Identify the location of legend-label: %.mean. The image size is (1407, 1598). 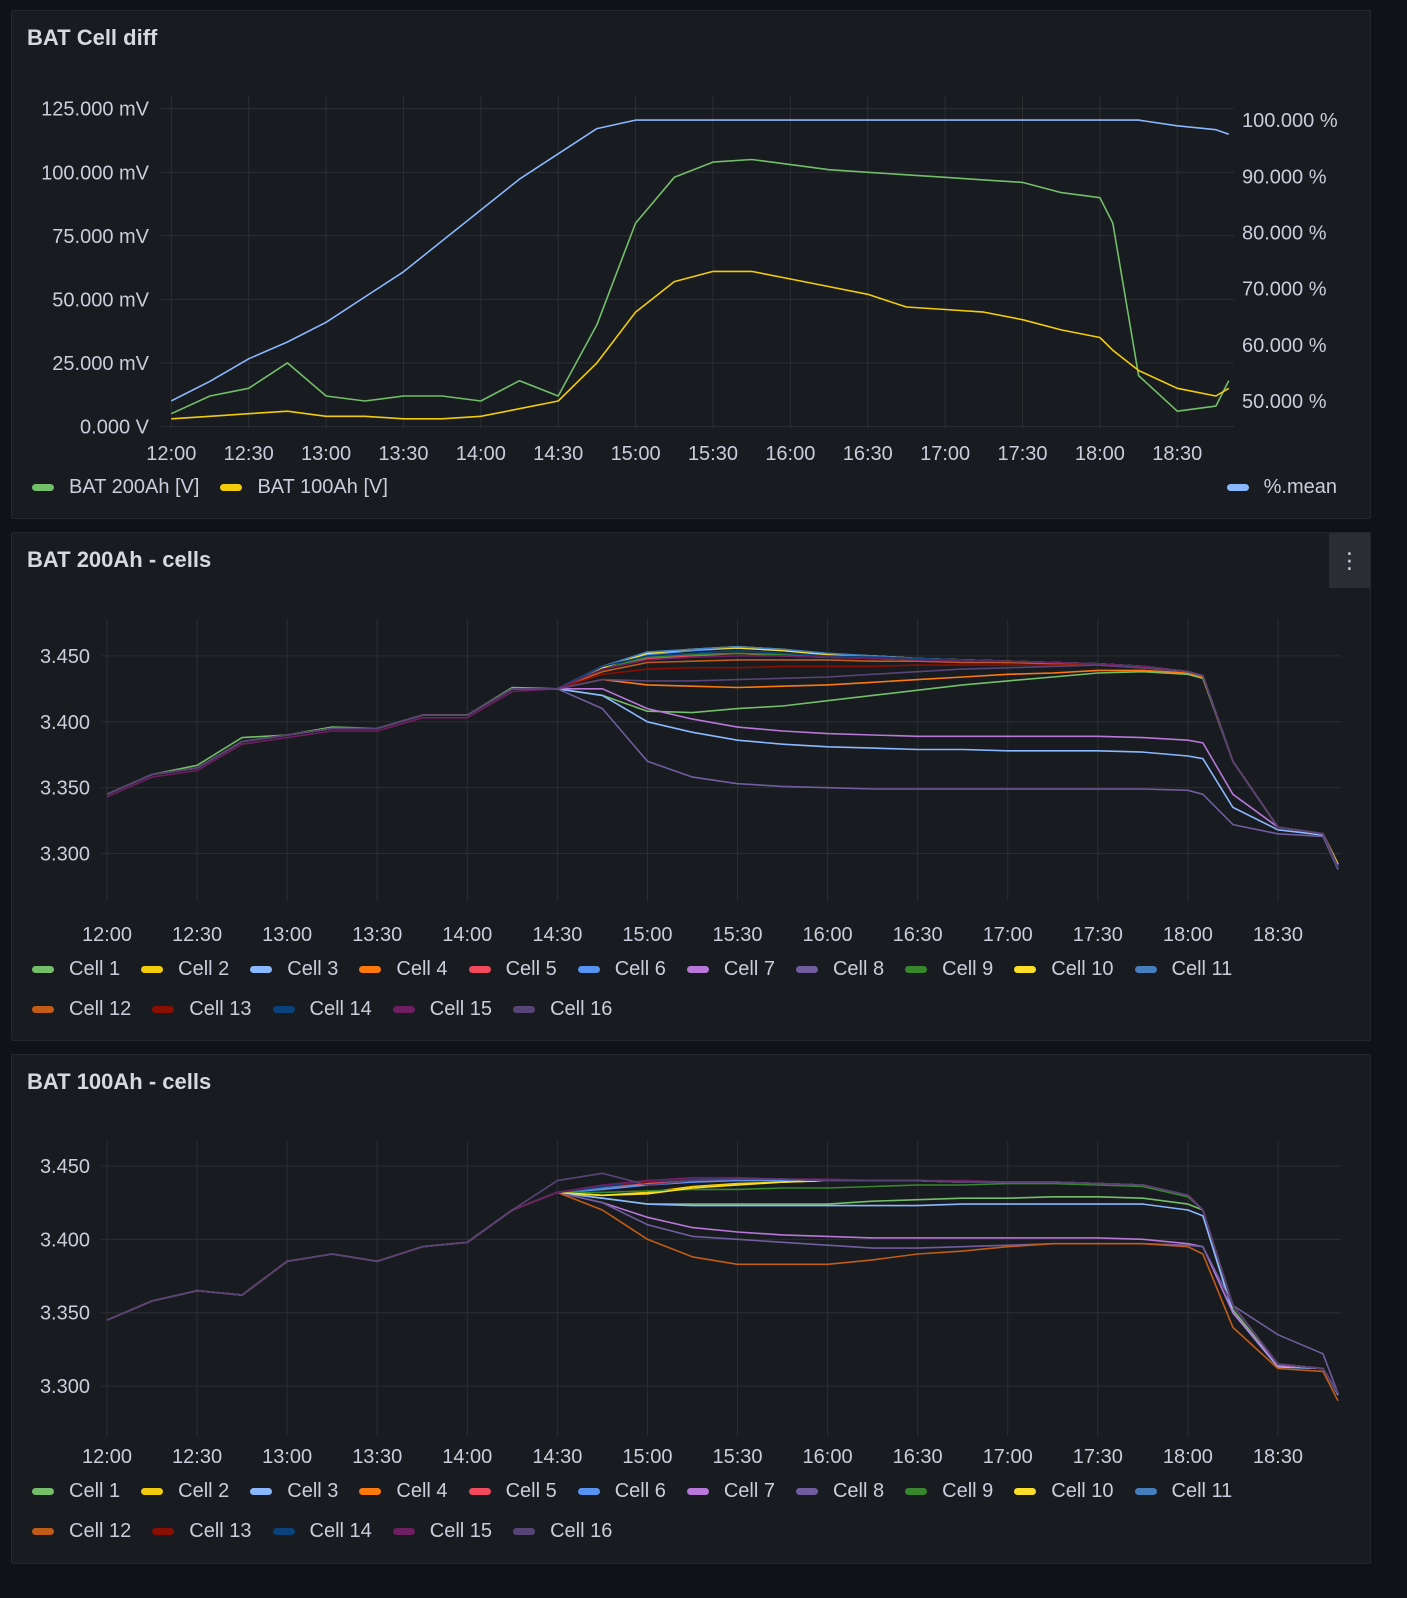
(1300, 486).